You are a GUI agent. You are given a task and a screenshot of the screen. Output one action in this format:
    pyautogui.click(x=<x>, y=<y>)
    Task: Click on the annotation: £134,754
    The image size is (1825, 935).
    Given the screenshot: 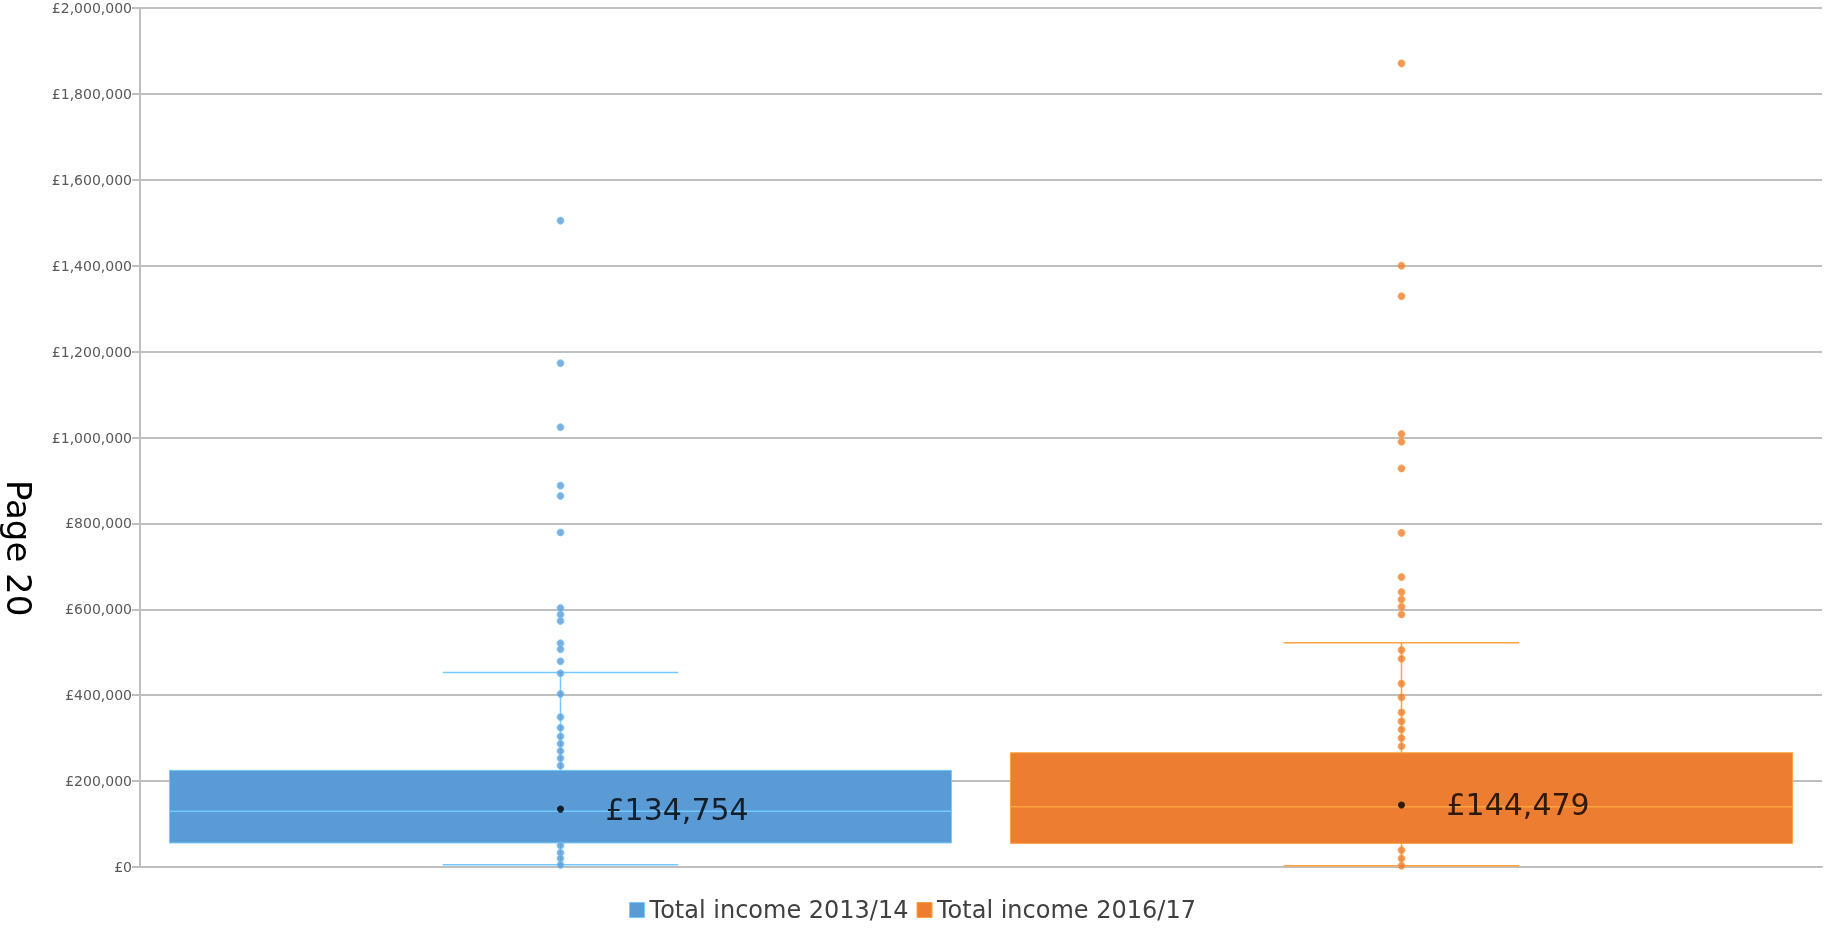 What is the action you would take?
    pyautogui.click(x=677, y=809)
    